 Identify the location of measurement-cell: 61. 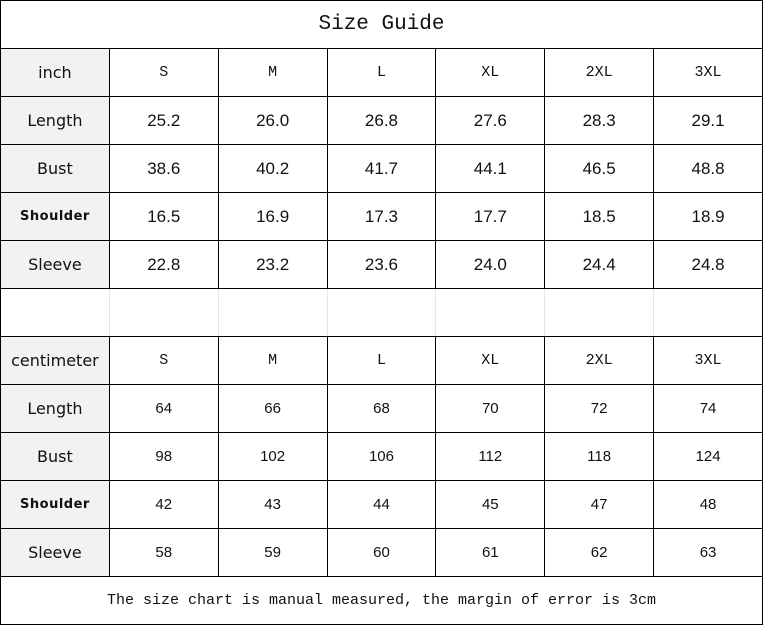
(490, 552).